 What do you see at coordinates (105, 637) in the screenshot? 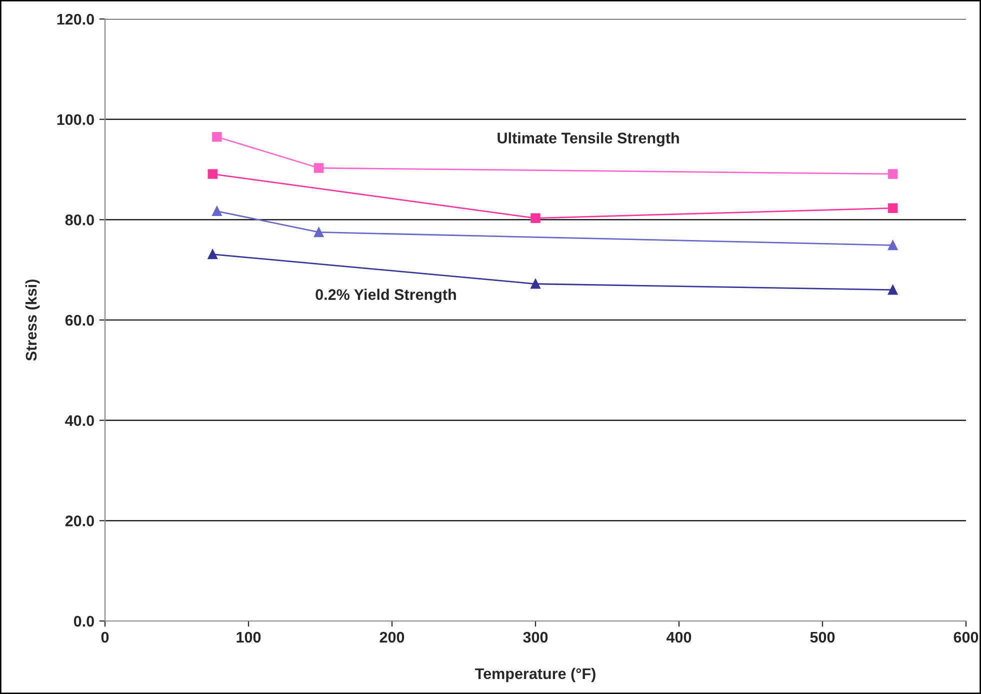
I see `x-tick-label: 0` at bounding box center [105, 637].